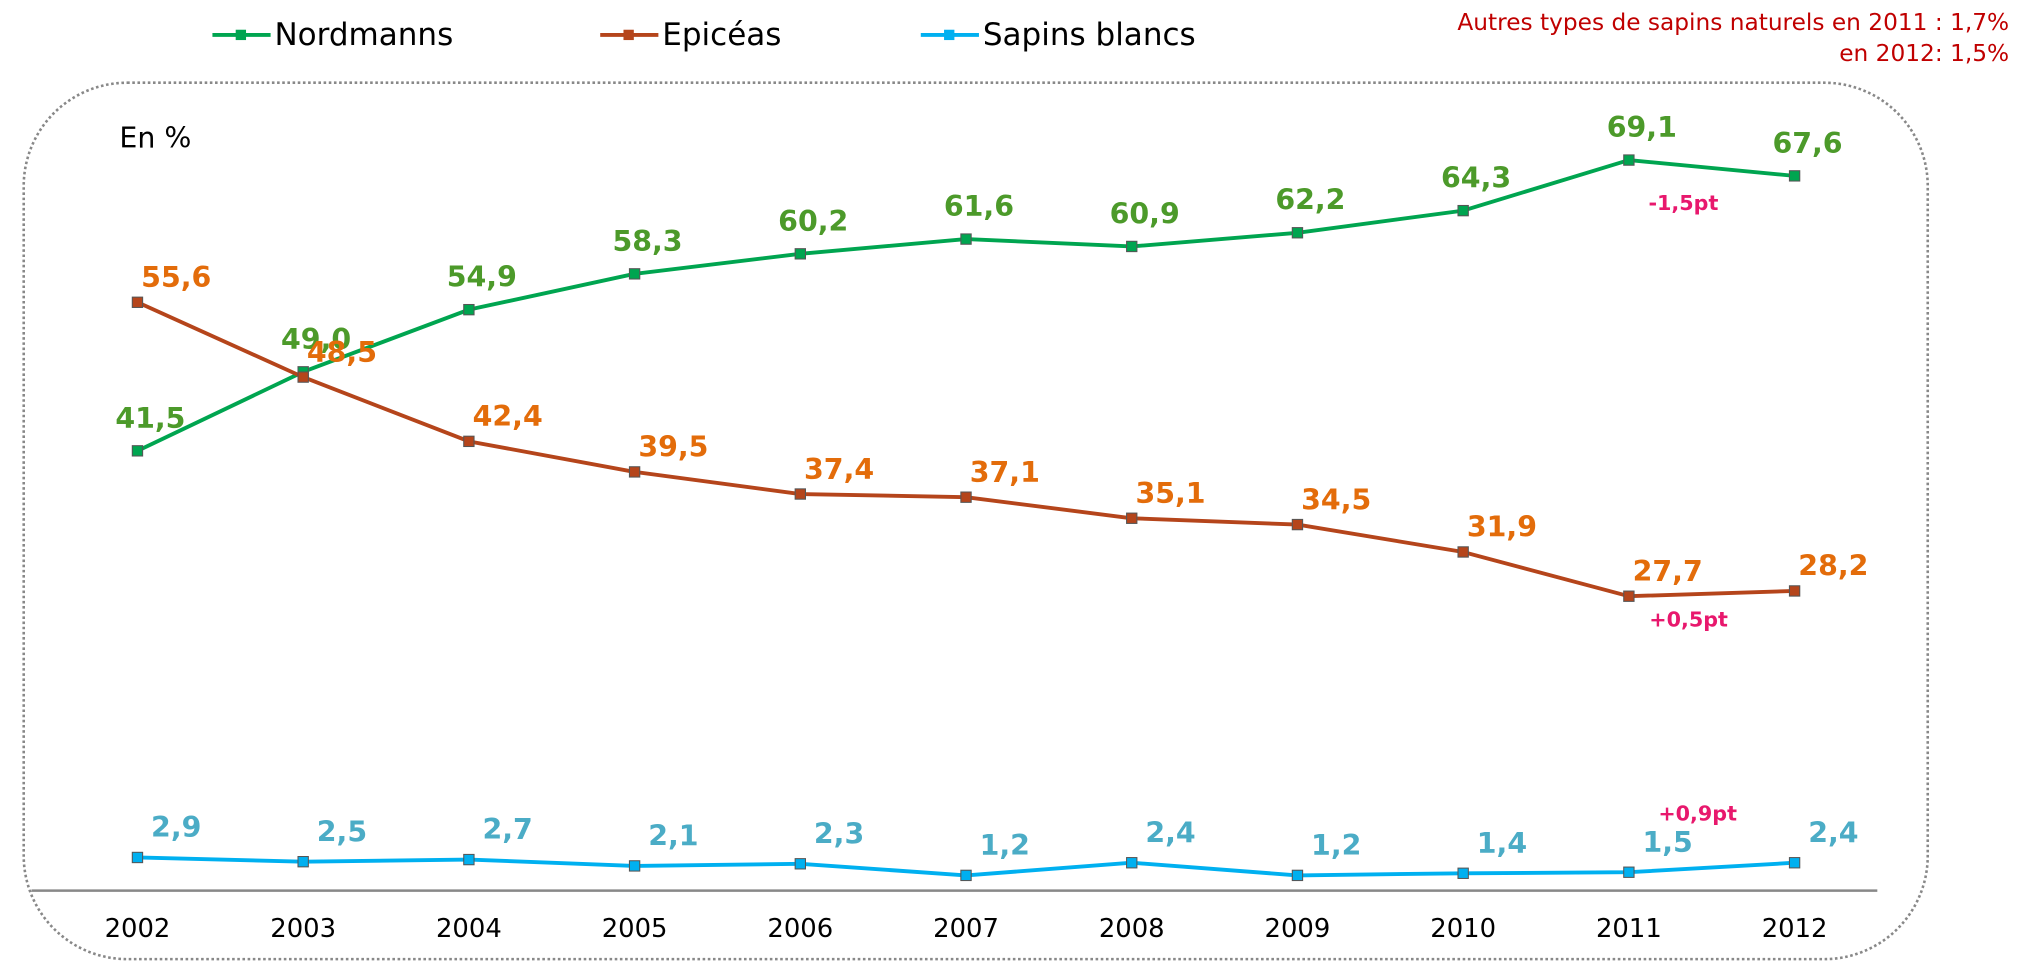 The width and height of the screenshot is (2029, 963). I want to click on value-label: 67,6, so click(1807, 143).